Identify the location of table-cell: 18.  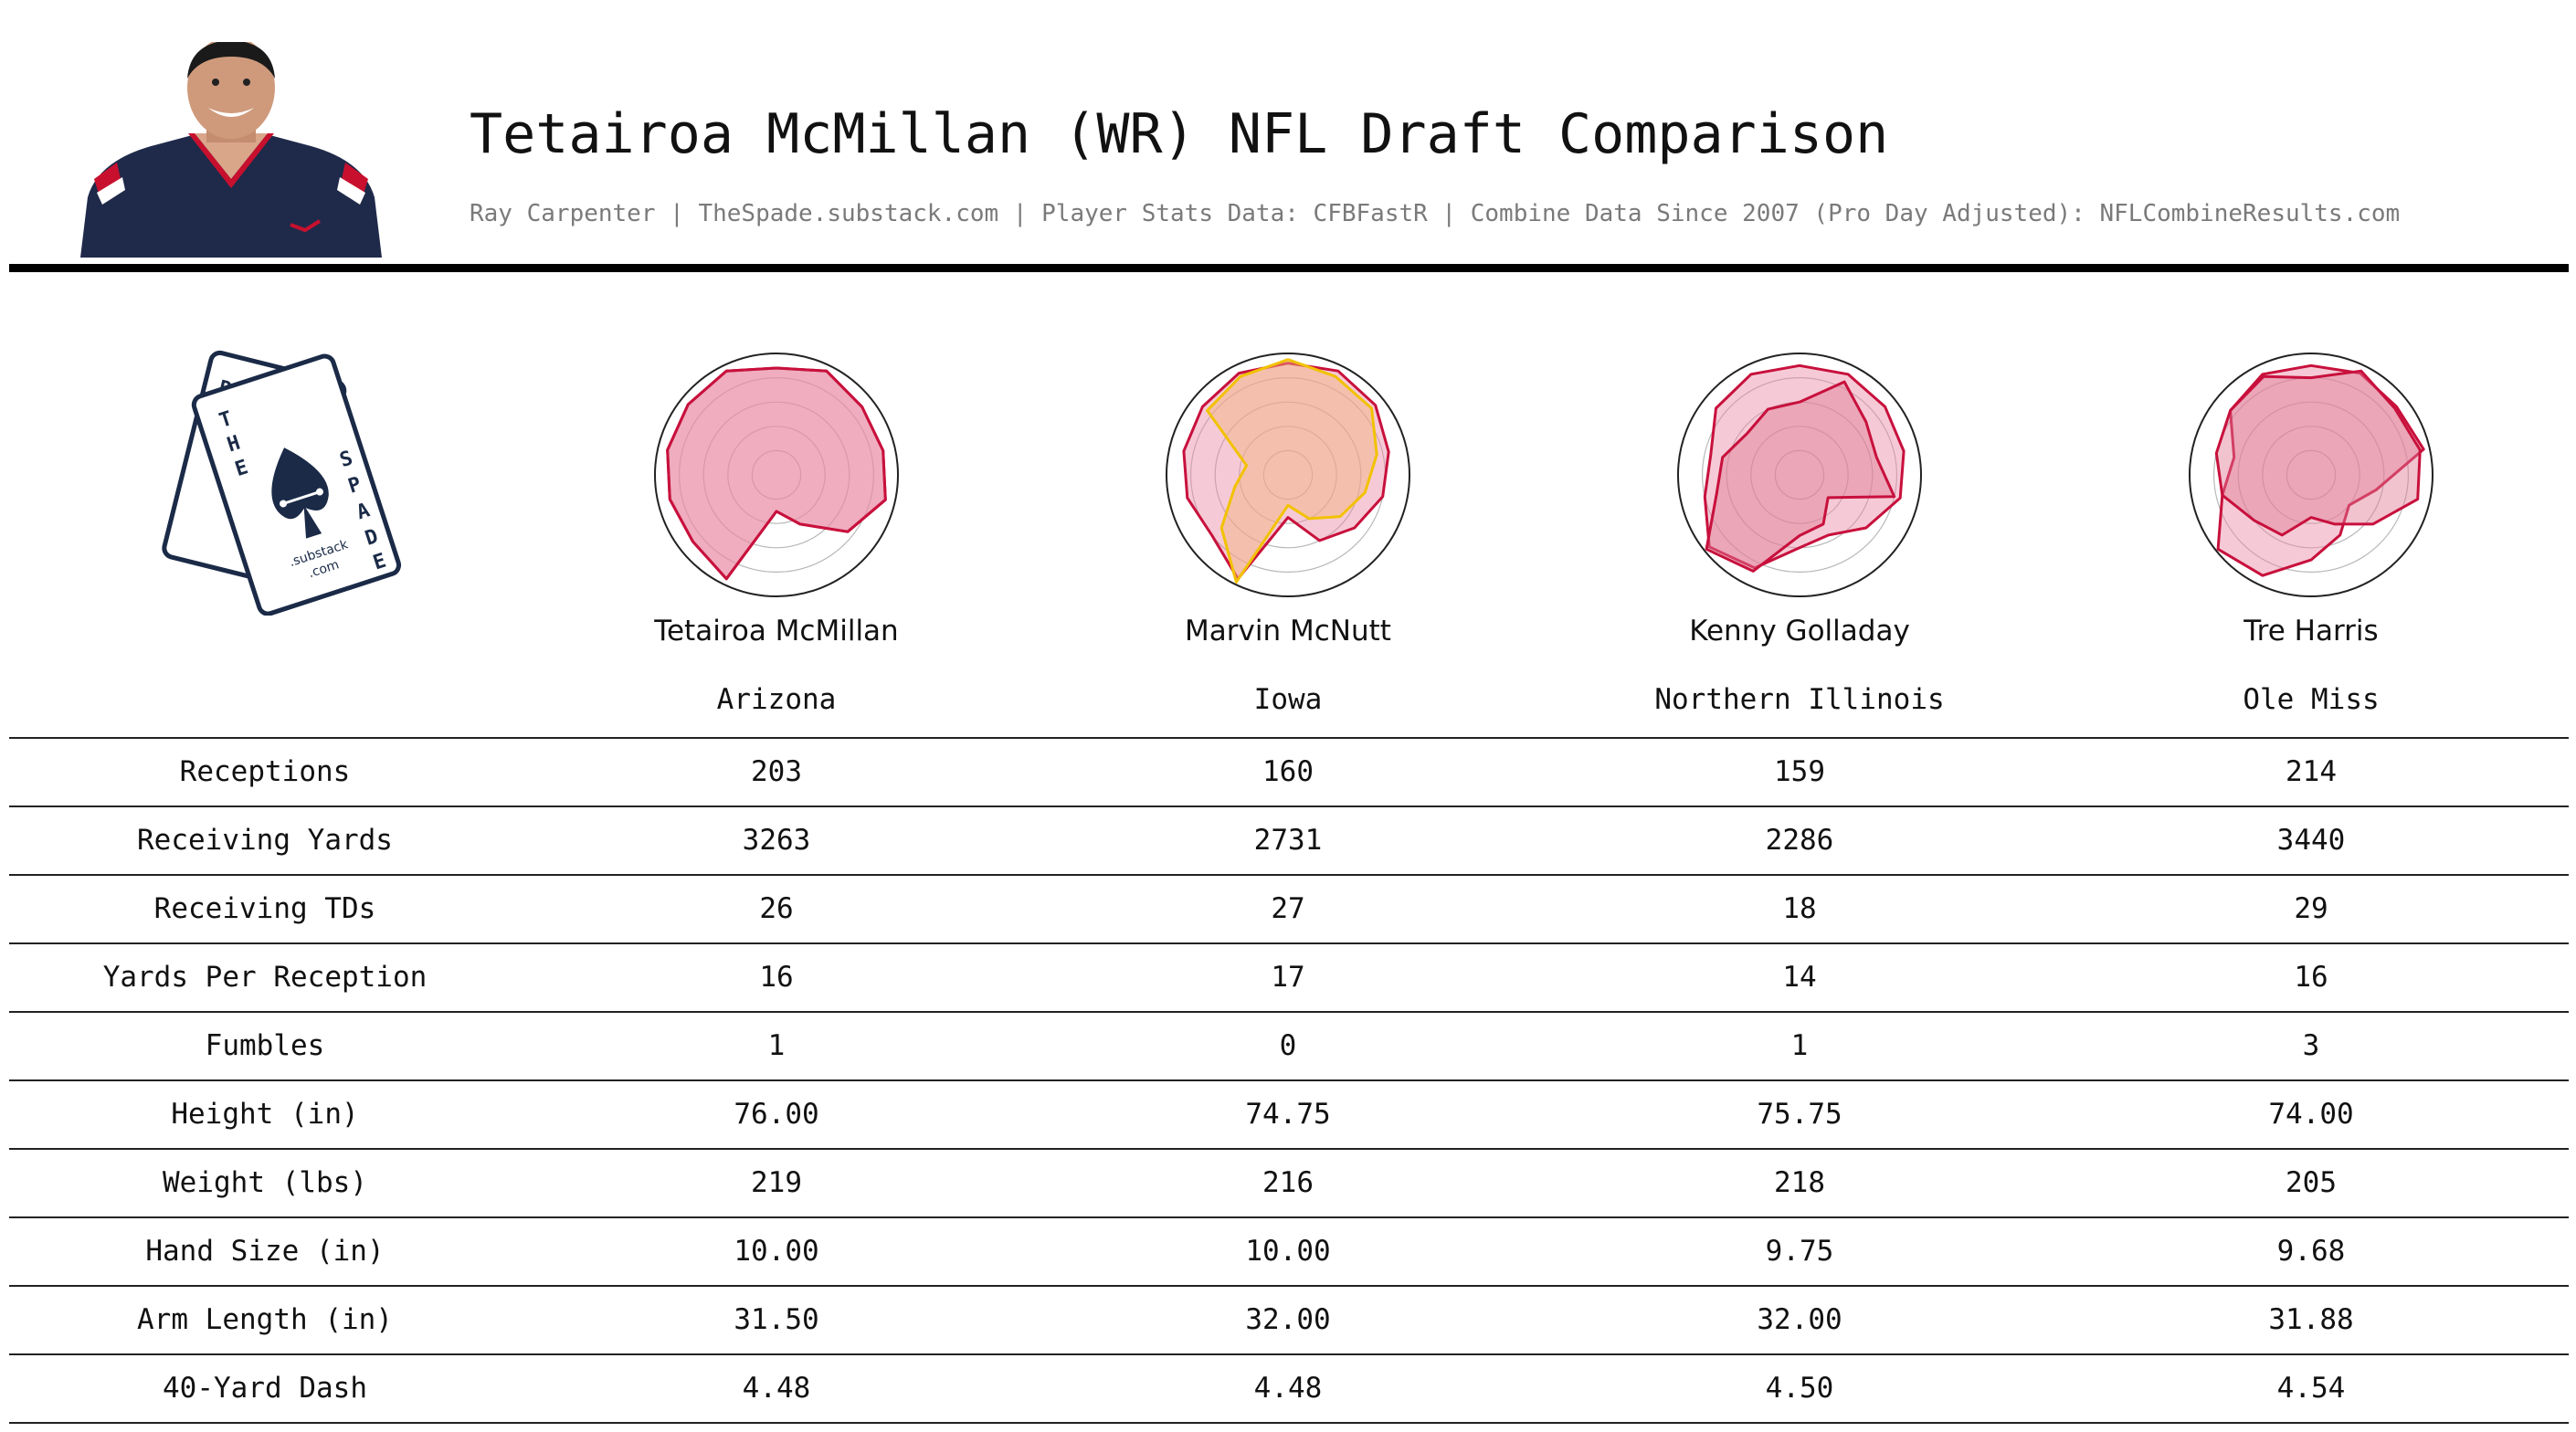
(1799, 908).